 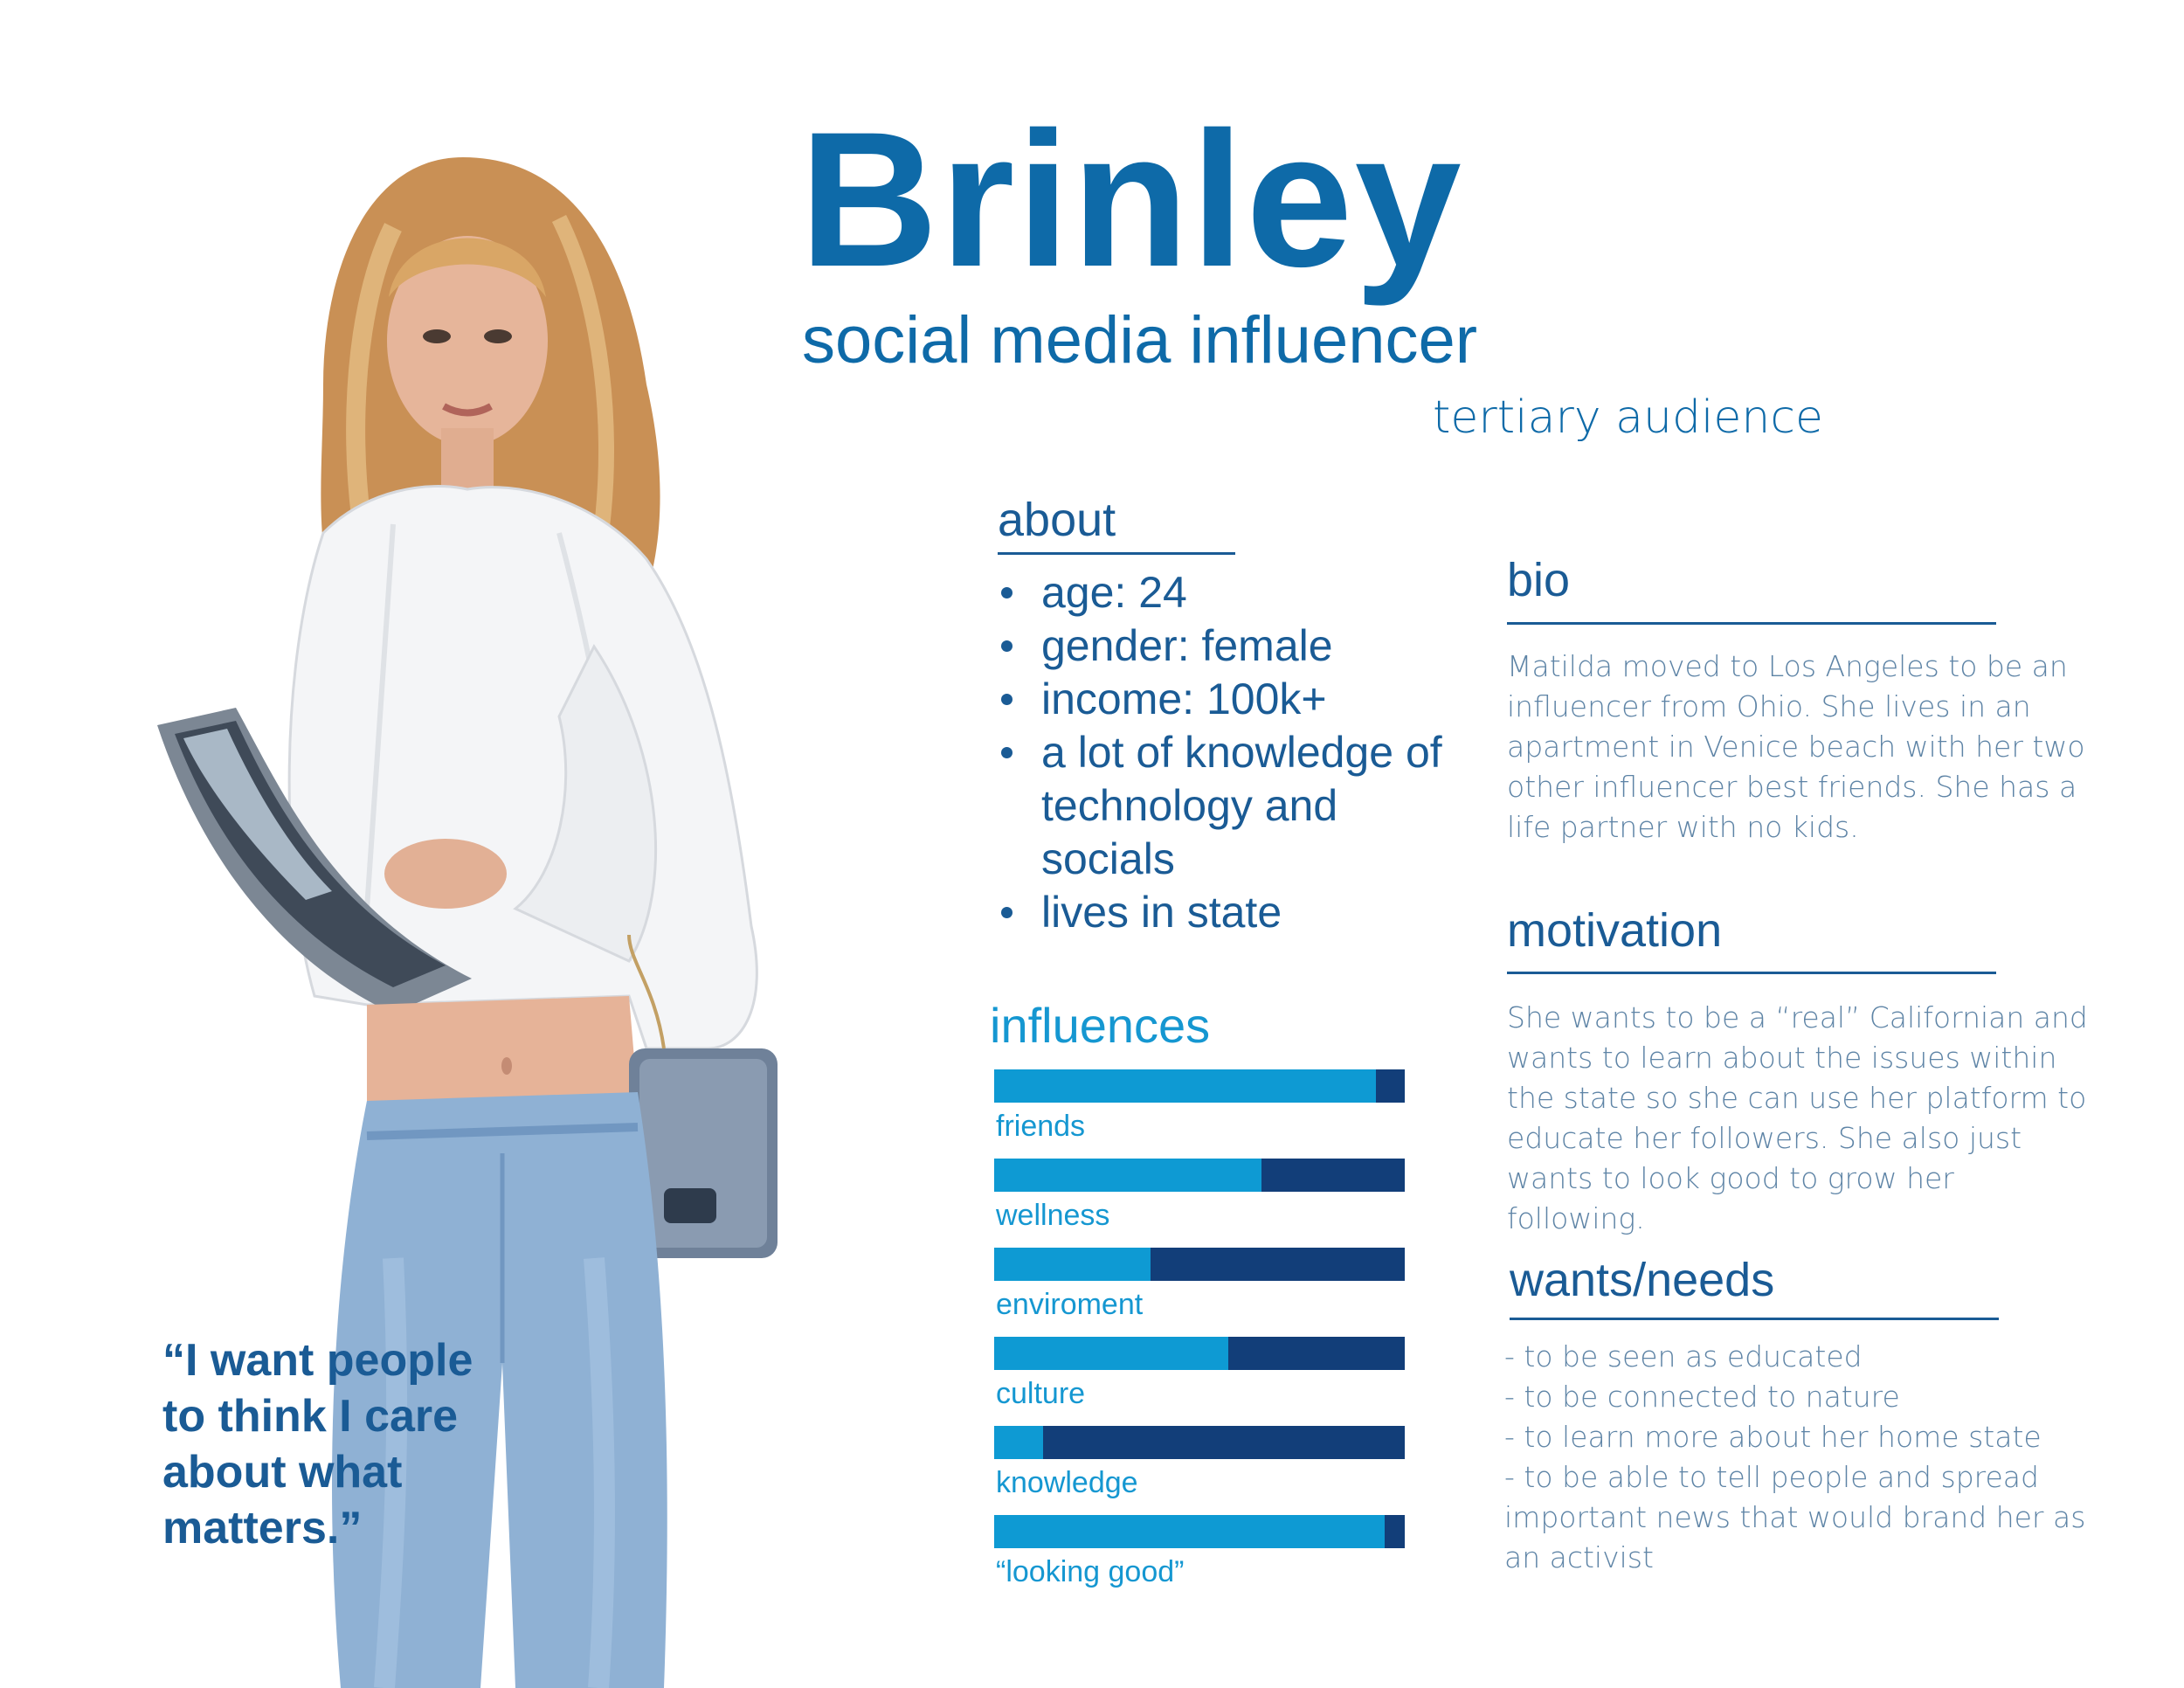 I want to click on persona-audience: tertiary audience, so click(x=1628, y=417).